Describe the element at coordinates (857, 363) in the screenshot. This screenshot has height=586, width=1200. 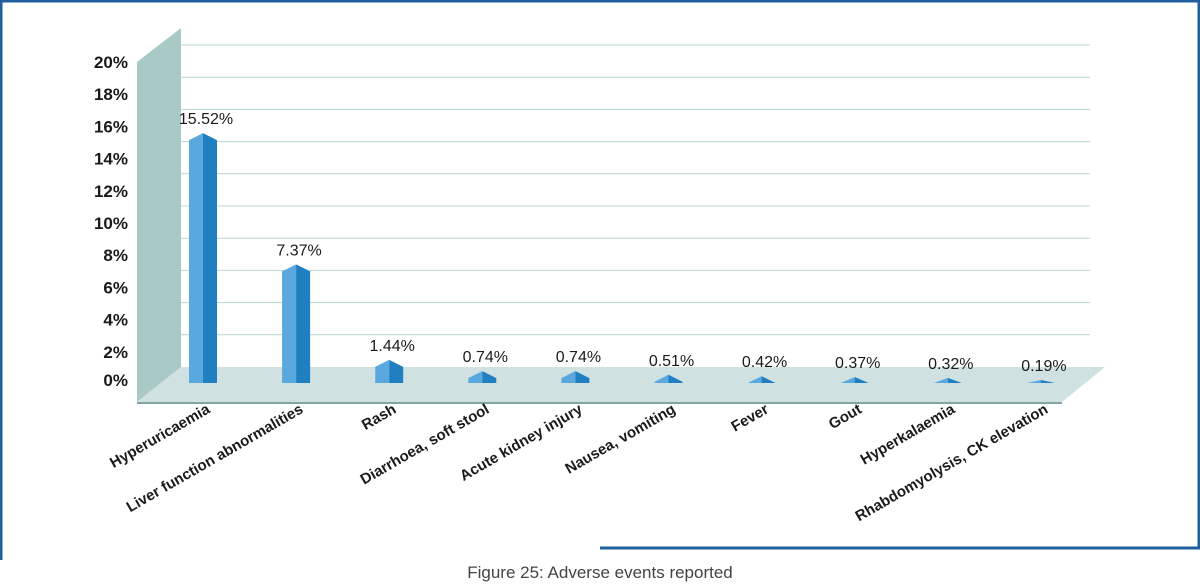
I see `data-label: 0.37%` at that location.